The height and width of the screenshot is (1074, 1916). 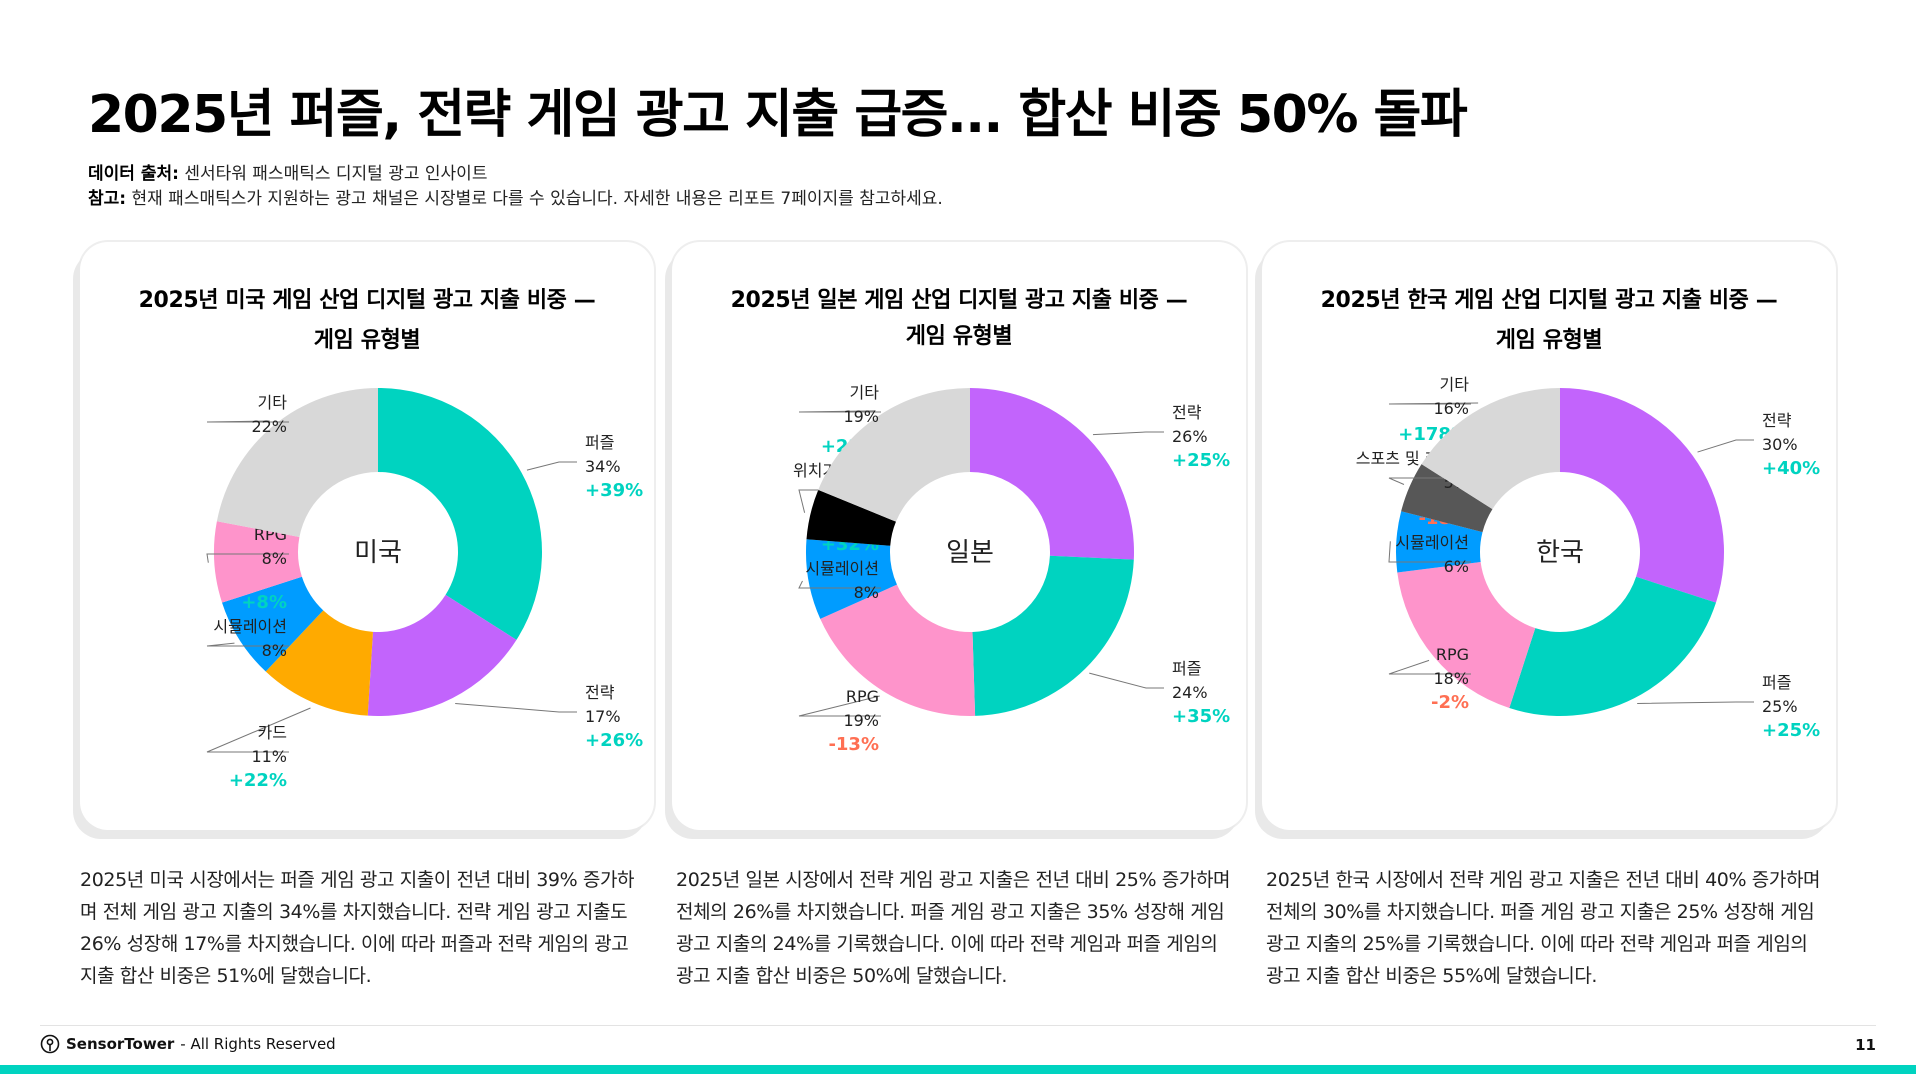 I want to click on chart-title-line1: 2025년 한국 게임 산업 디지털 광고 지출 비중 —, so click(x=1549, y=300).